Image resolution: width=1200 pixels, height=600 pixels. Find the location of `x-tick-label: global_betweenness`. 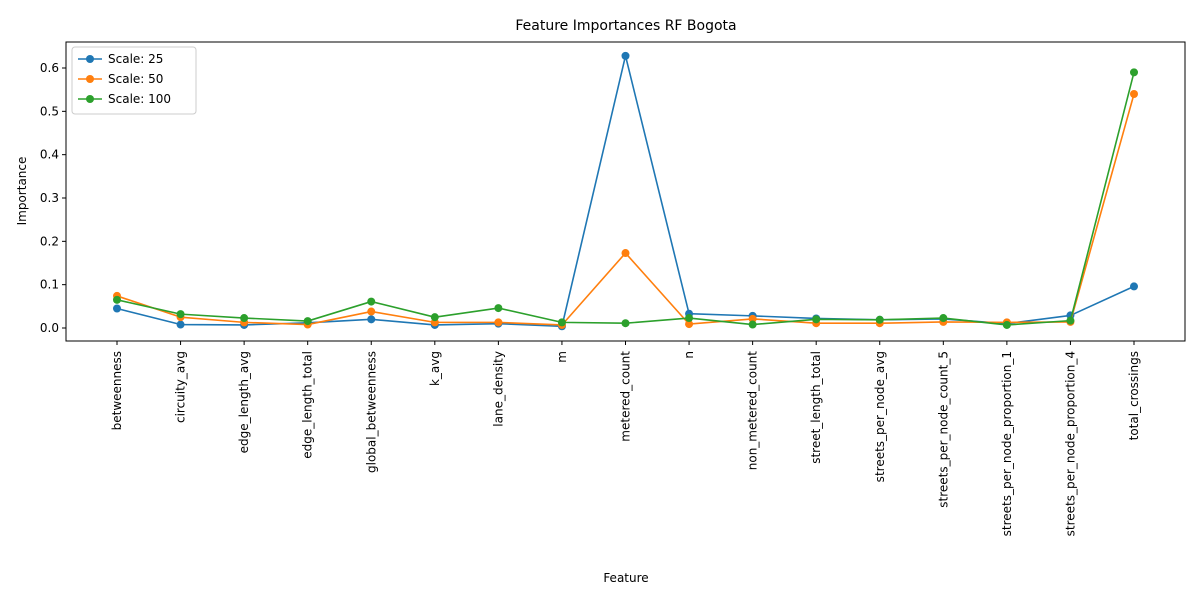

x-tick-label: global_betweenness is located at coordinates (371, 412).